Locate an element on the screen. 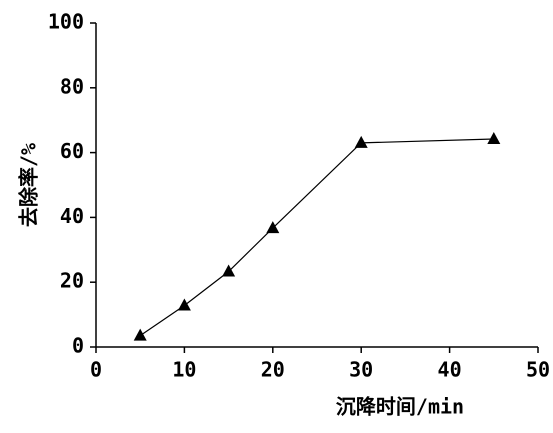  y-axis-label: 去除率/% is located at coordinates (29, 185).